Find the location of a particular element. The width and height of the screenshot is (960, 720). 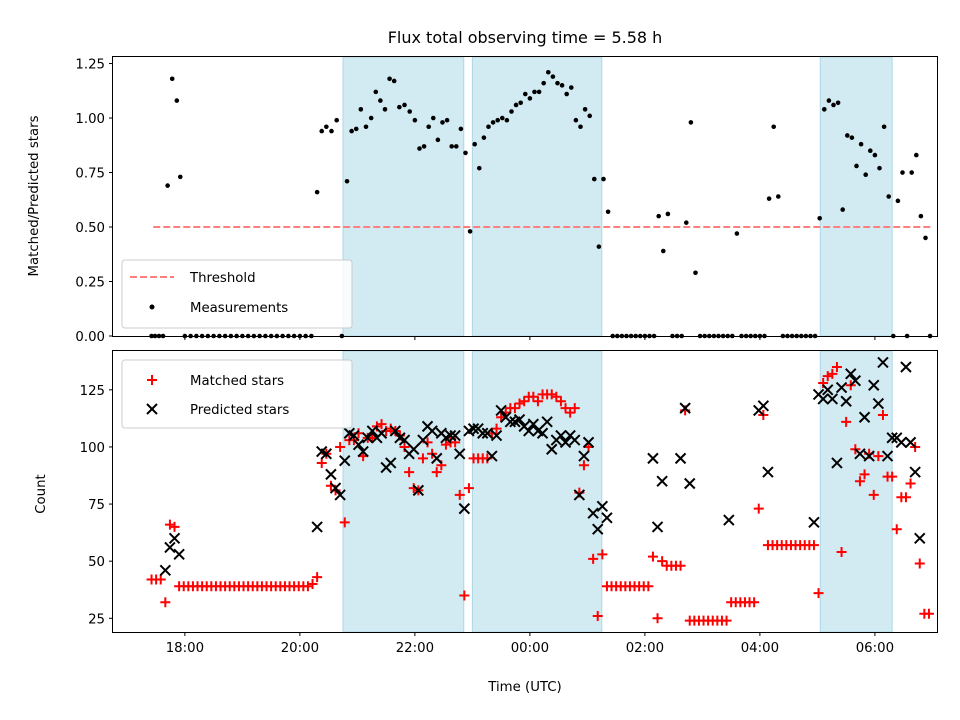

count-legend-box is located at coordinates (237, 394).